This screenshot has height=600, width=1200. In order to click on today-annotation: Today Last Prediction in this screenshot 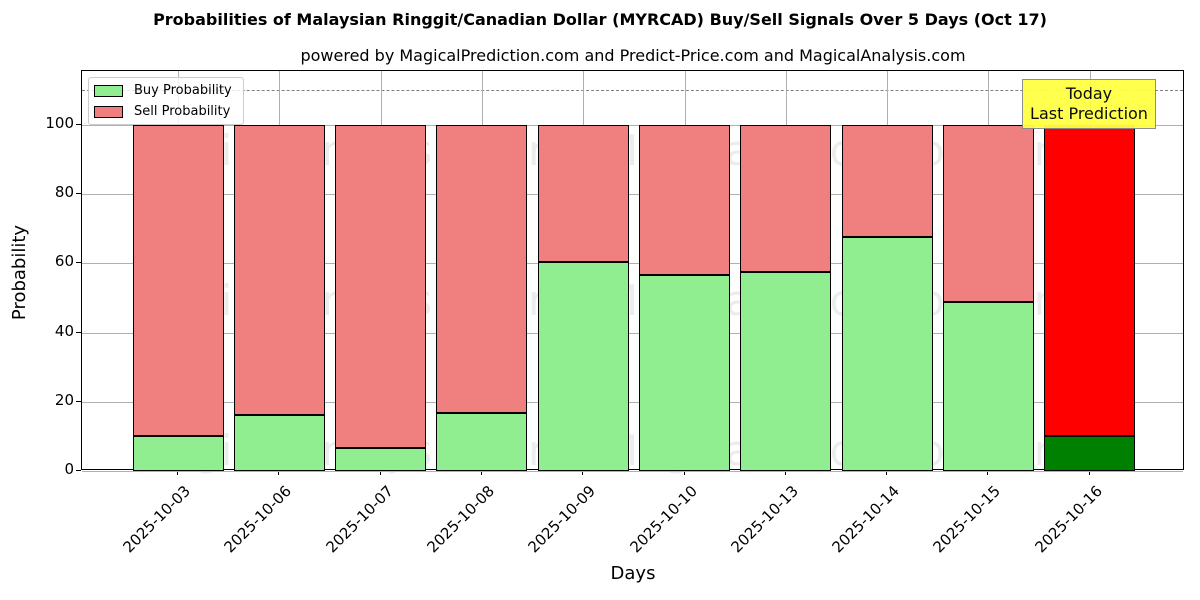, I will do `click(1089, 104)`.